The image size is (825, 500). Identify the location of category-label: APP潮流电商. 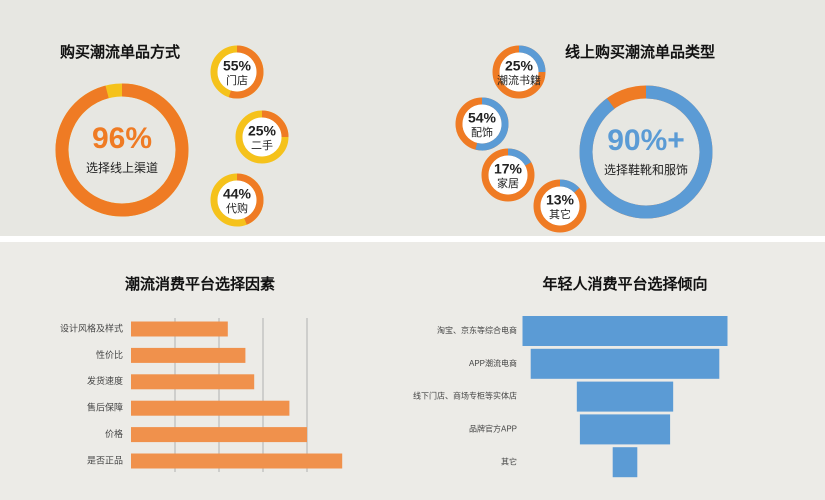
(493, 363).